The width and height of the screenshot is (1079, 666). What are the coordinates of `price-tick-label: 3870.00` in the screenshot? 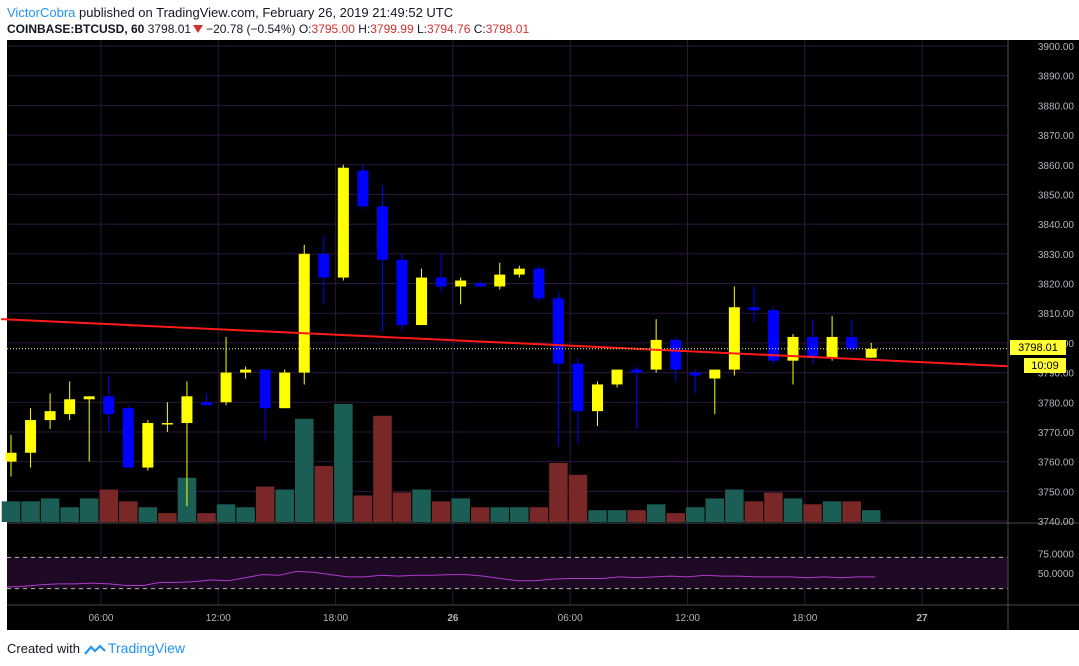 It's located at (1056, 136).